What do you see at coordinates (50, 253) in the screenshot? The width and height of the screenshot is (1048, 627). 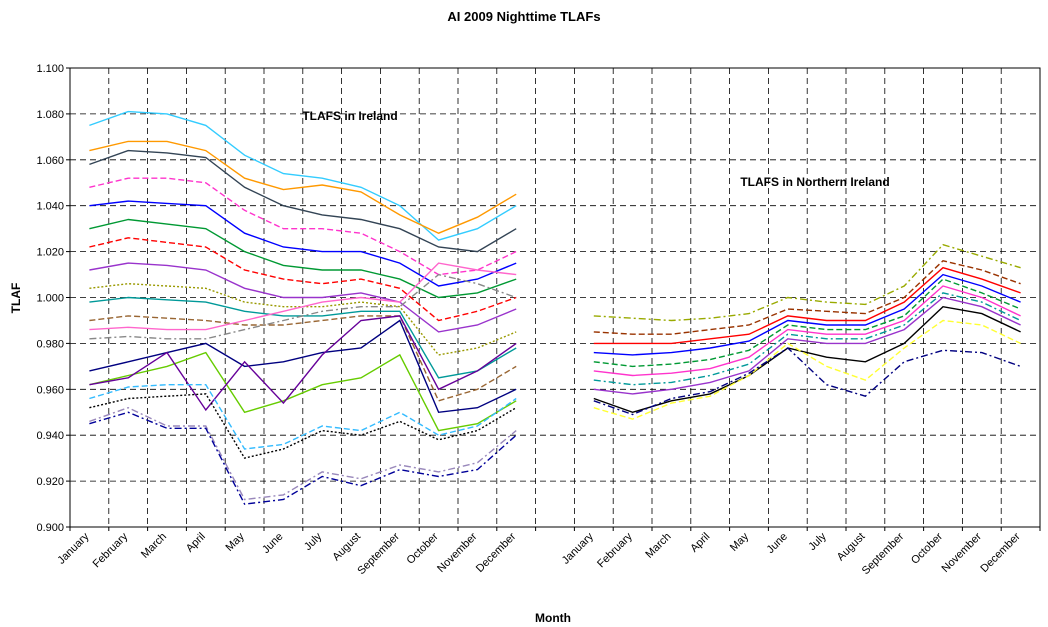 I see `y-tick-label: 1.020` at bounding box center [50, 253].